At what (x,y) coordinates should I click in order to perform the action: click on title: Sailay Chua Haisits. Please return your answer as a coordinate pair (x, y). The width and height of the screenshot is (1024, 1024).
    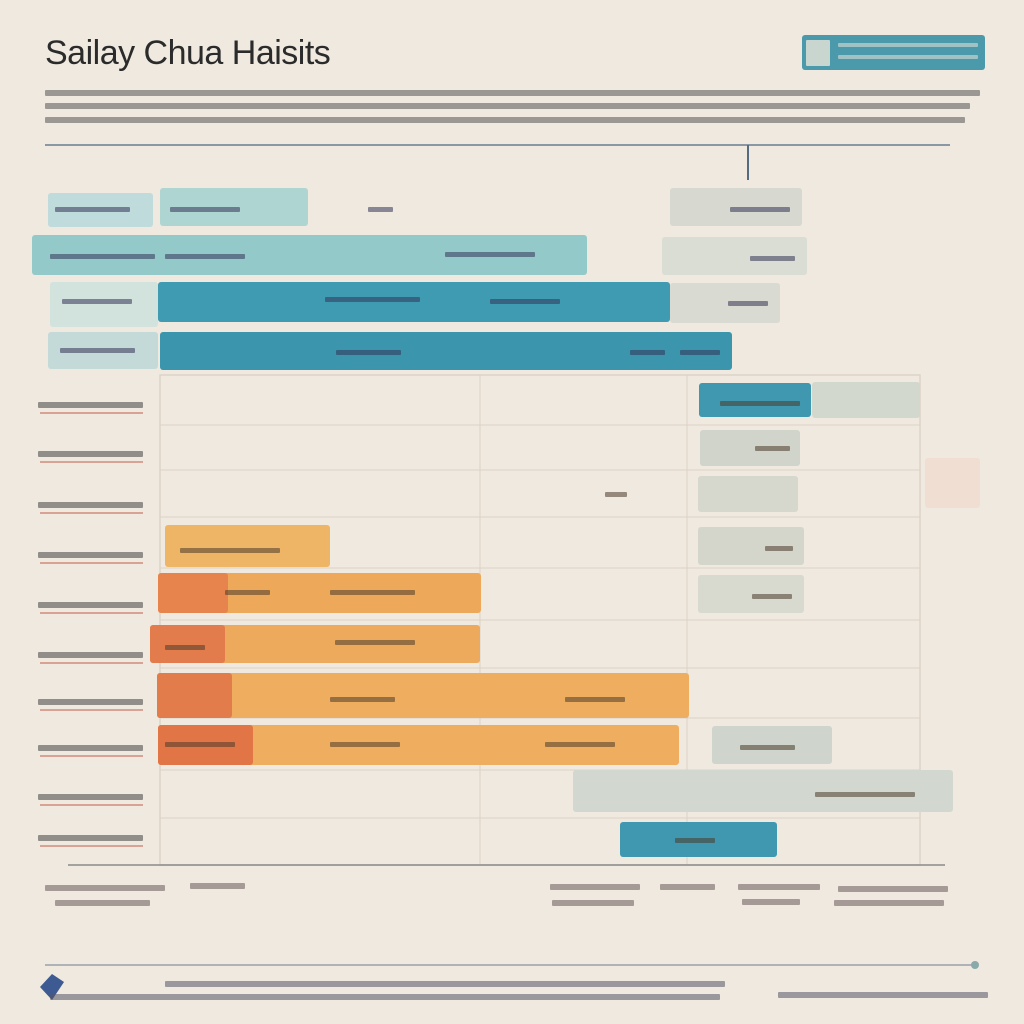
    Looking at the image, I should click on (187, 53).